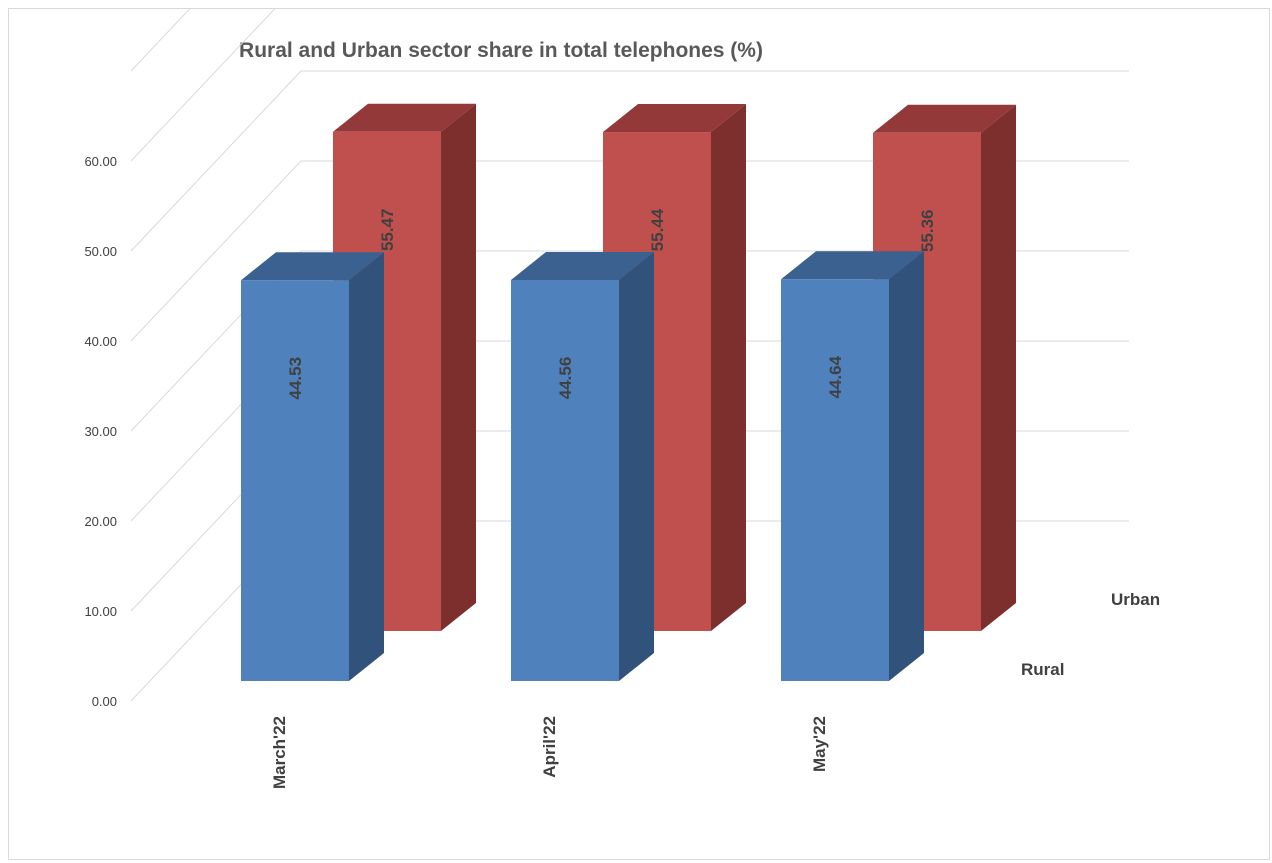 The image size is (1272, 863). Describe the element at coordinates (819, 744) in the screenshot. I see `x-tick-label: May'22` at that location.